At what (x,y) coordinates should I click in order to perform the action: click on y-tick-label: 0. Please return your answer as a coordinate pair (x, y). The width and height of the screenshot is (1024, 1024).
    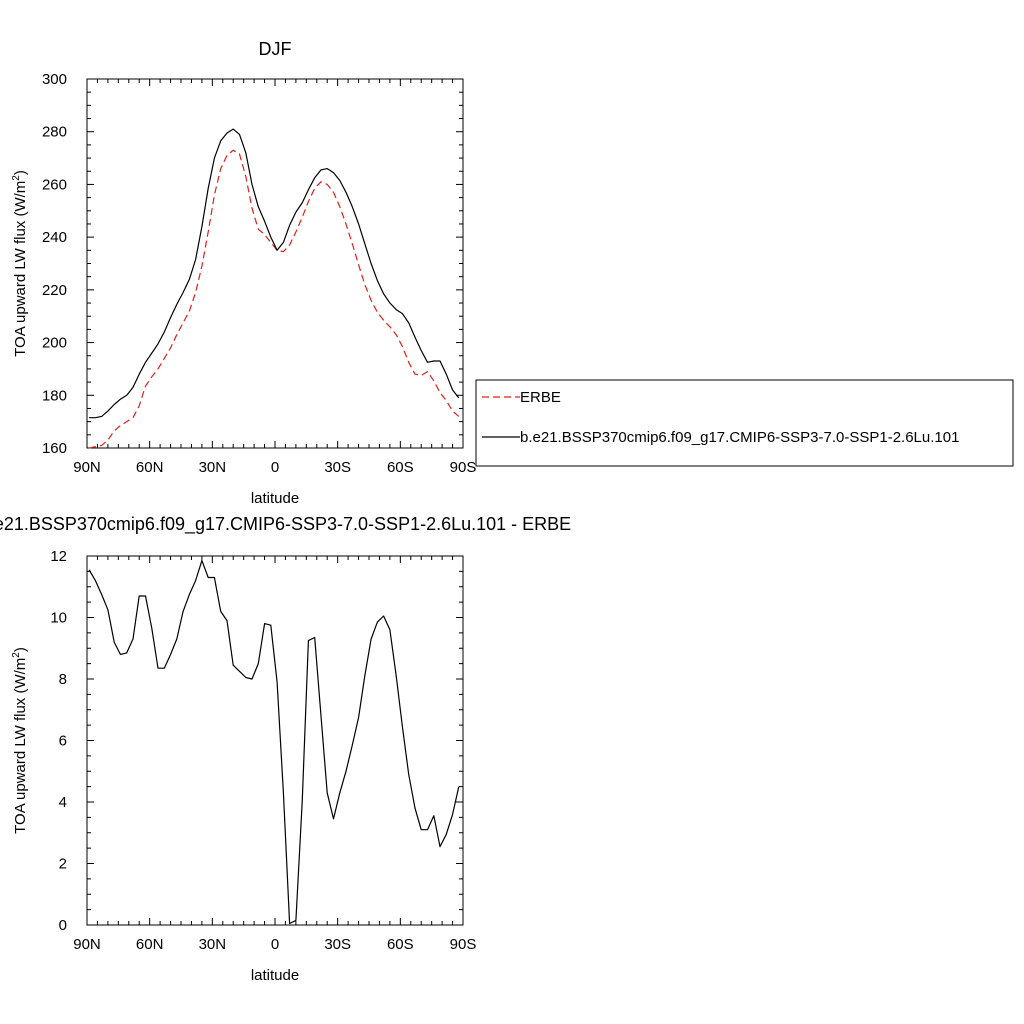
    Looking at the image, I should click on (63, 925).